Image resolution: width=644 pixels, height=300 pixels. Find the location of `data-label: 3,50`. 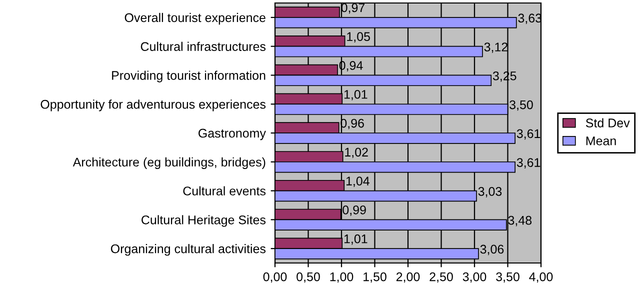

data-label: 3,50 is located at coordinates (521, 105).